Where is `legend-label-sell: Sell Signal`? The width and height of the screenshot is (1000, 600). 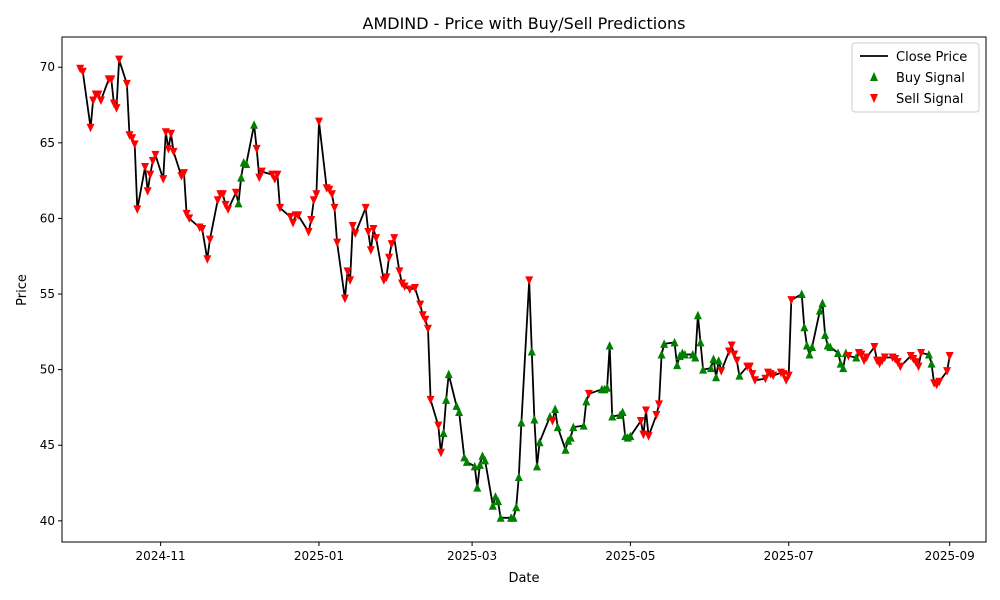
legend-label-sell: Sell Signal is located at coordinates (930, 99).